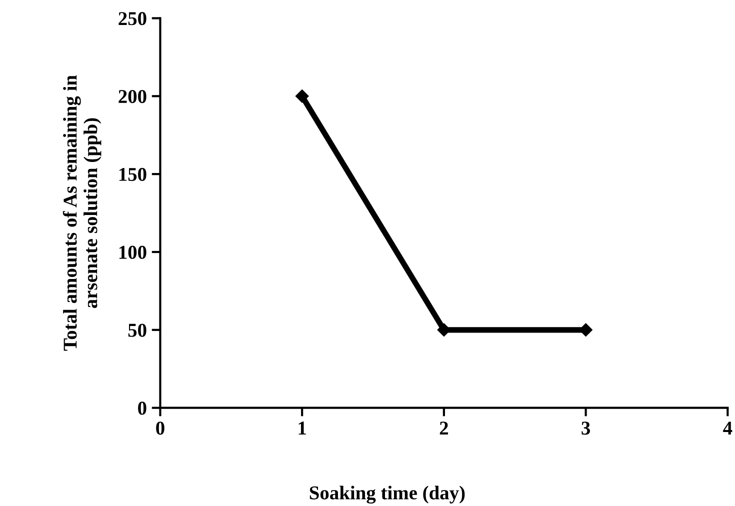  Describe the element at coordinates (302, 428) in the screenshot. I see `x-tick-label: 1` at that location.